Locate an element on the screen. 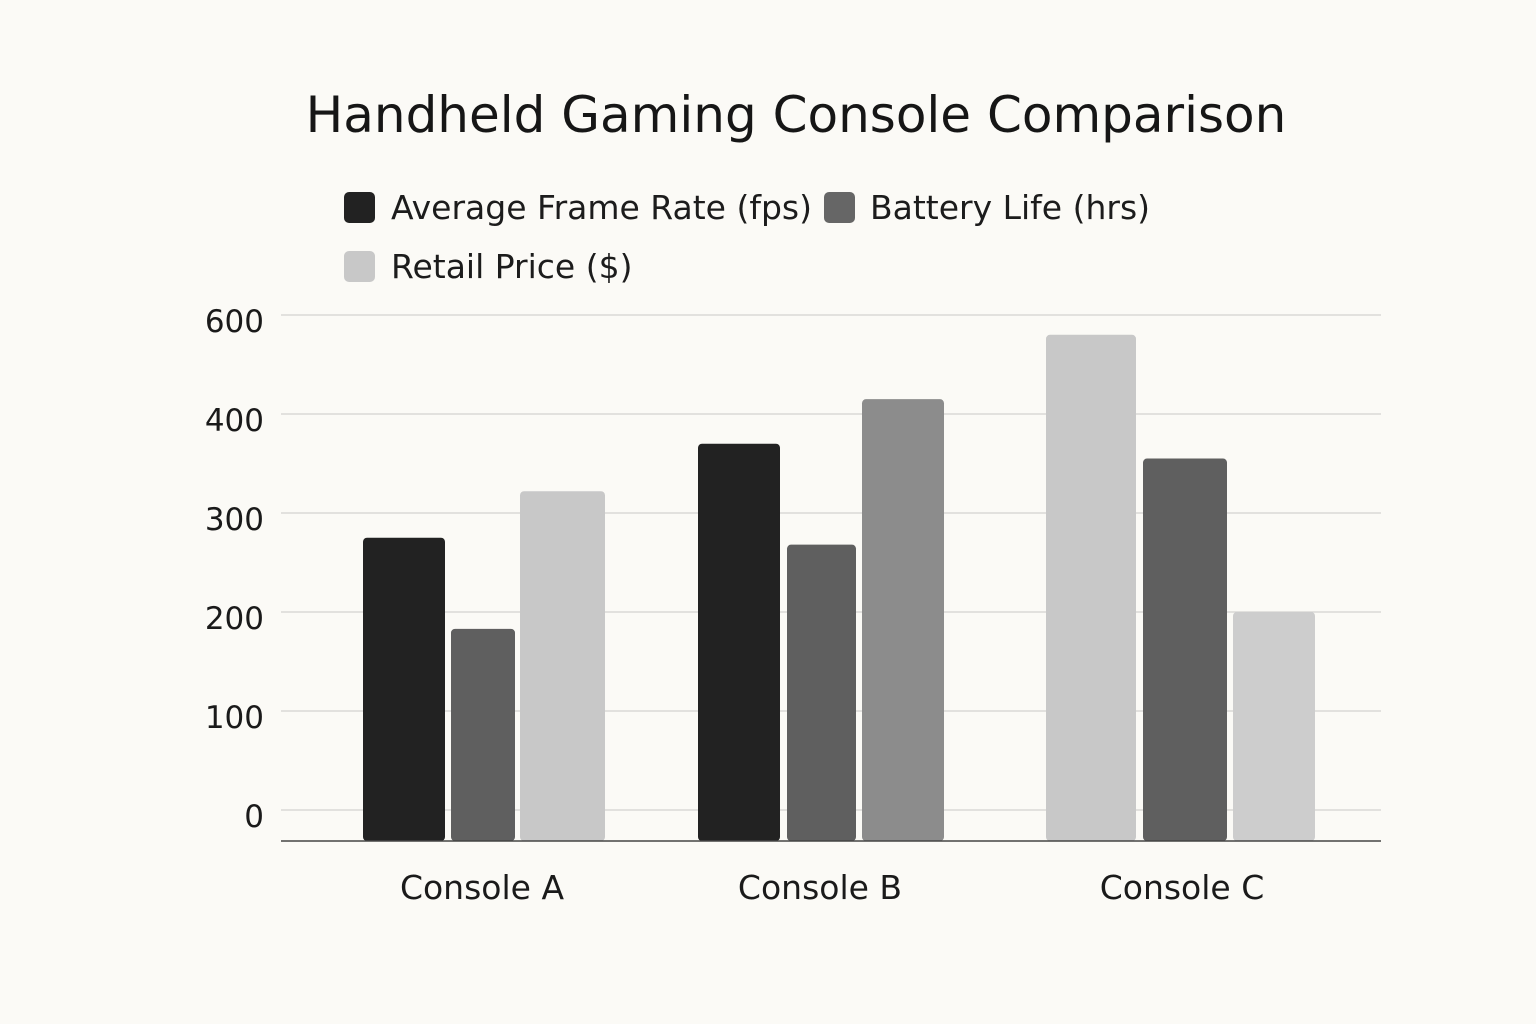 Image resolution: width=1536 pixels, height=1024 pixels. y-tick-label: 600 is located at coordinates (234, 322).